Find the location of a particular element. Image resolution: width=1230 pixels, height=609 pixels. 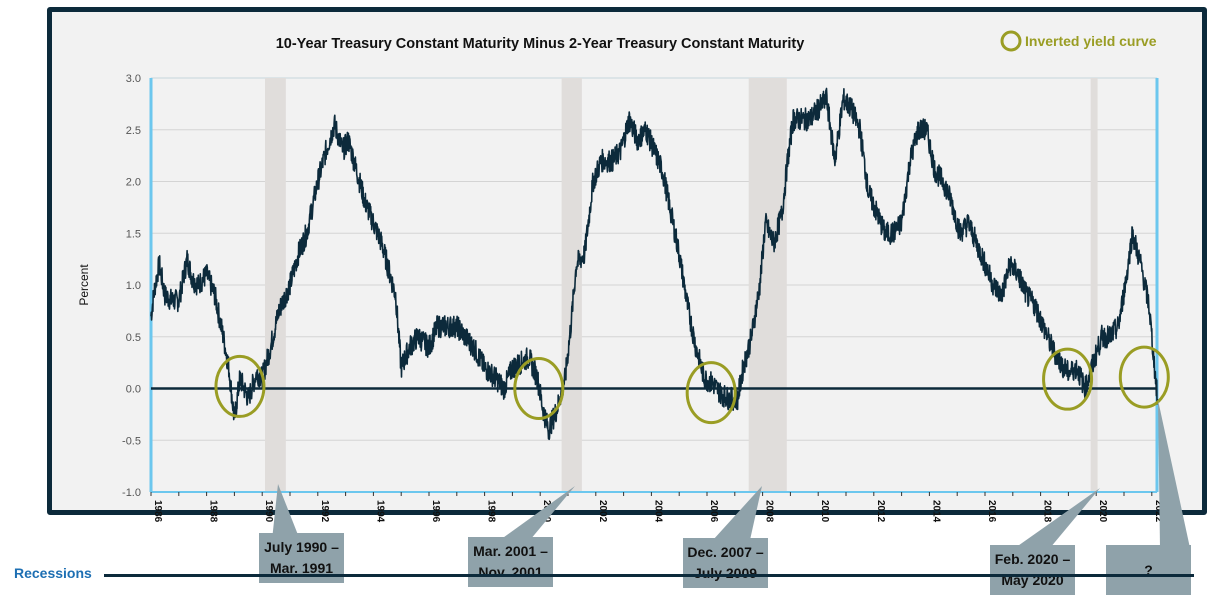

recession-callout-2001: Mar. 2001 – Nov. 2001 is located at coordinates (510, 562).